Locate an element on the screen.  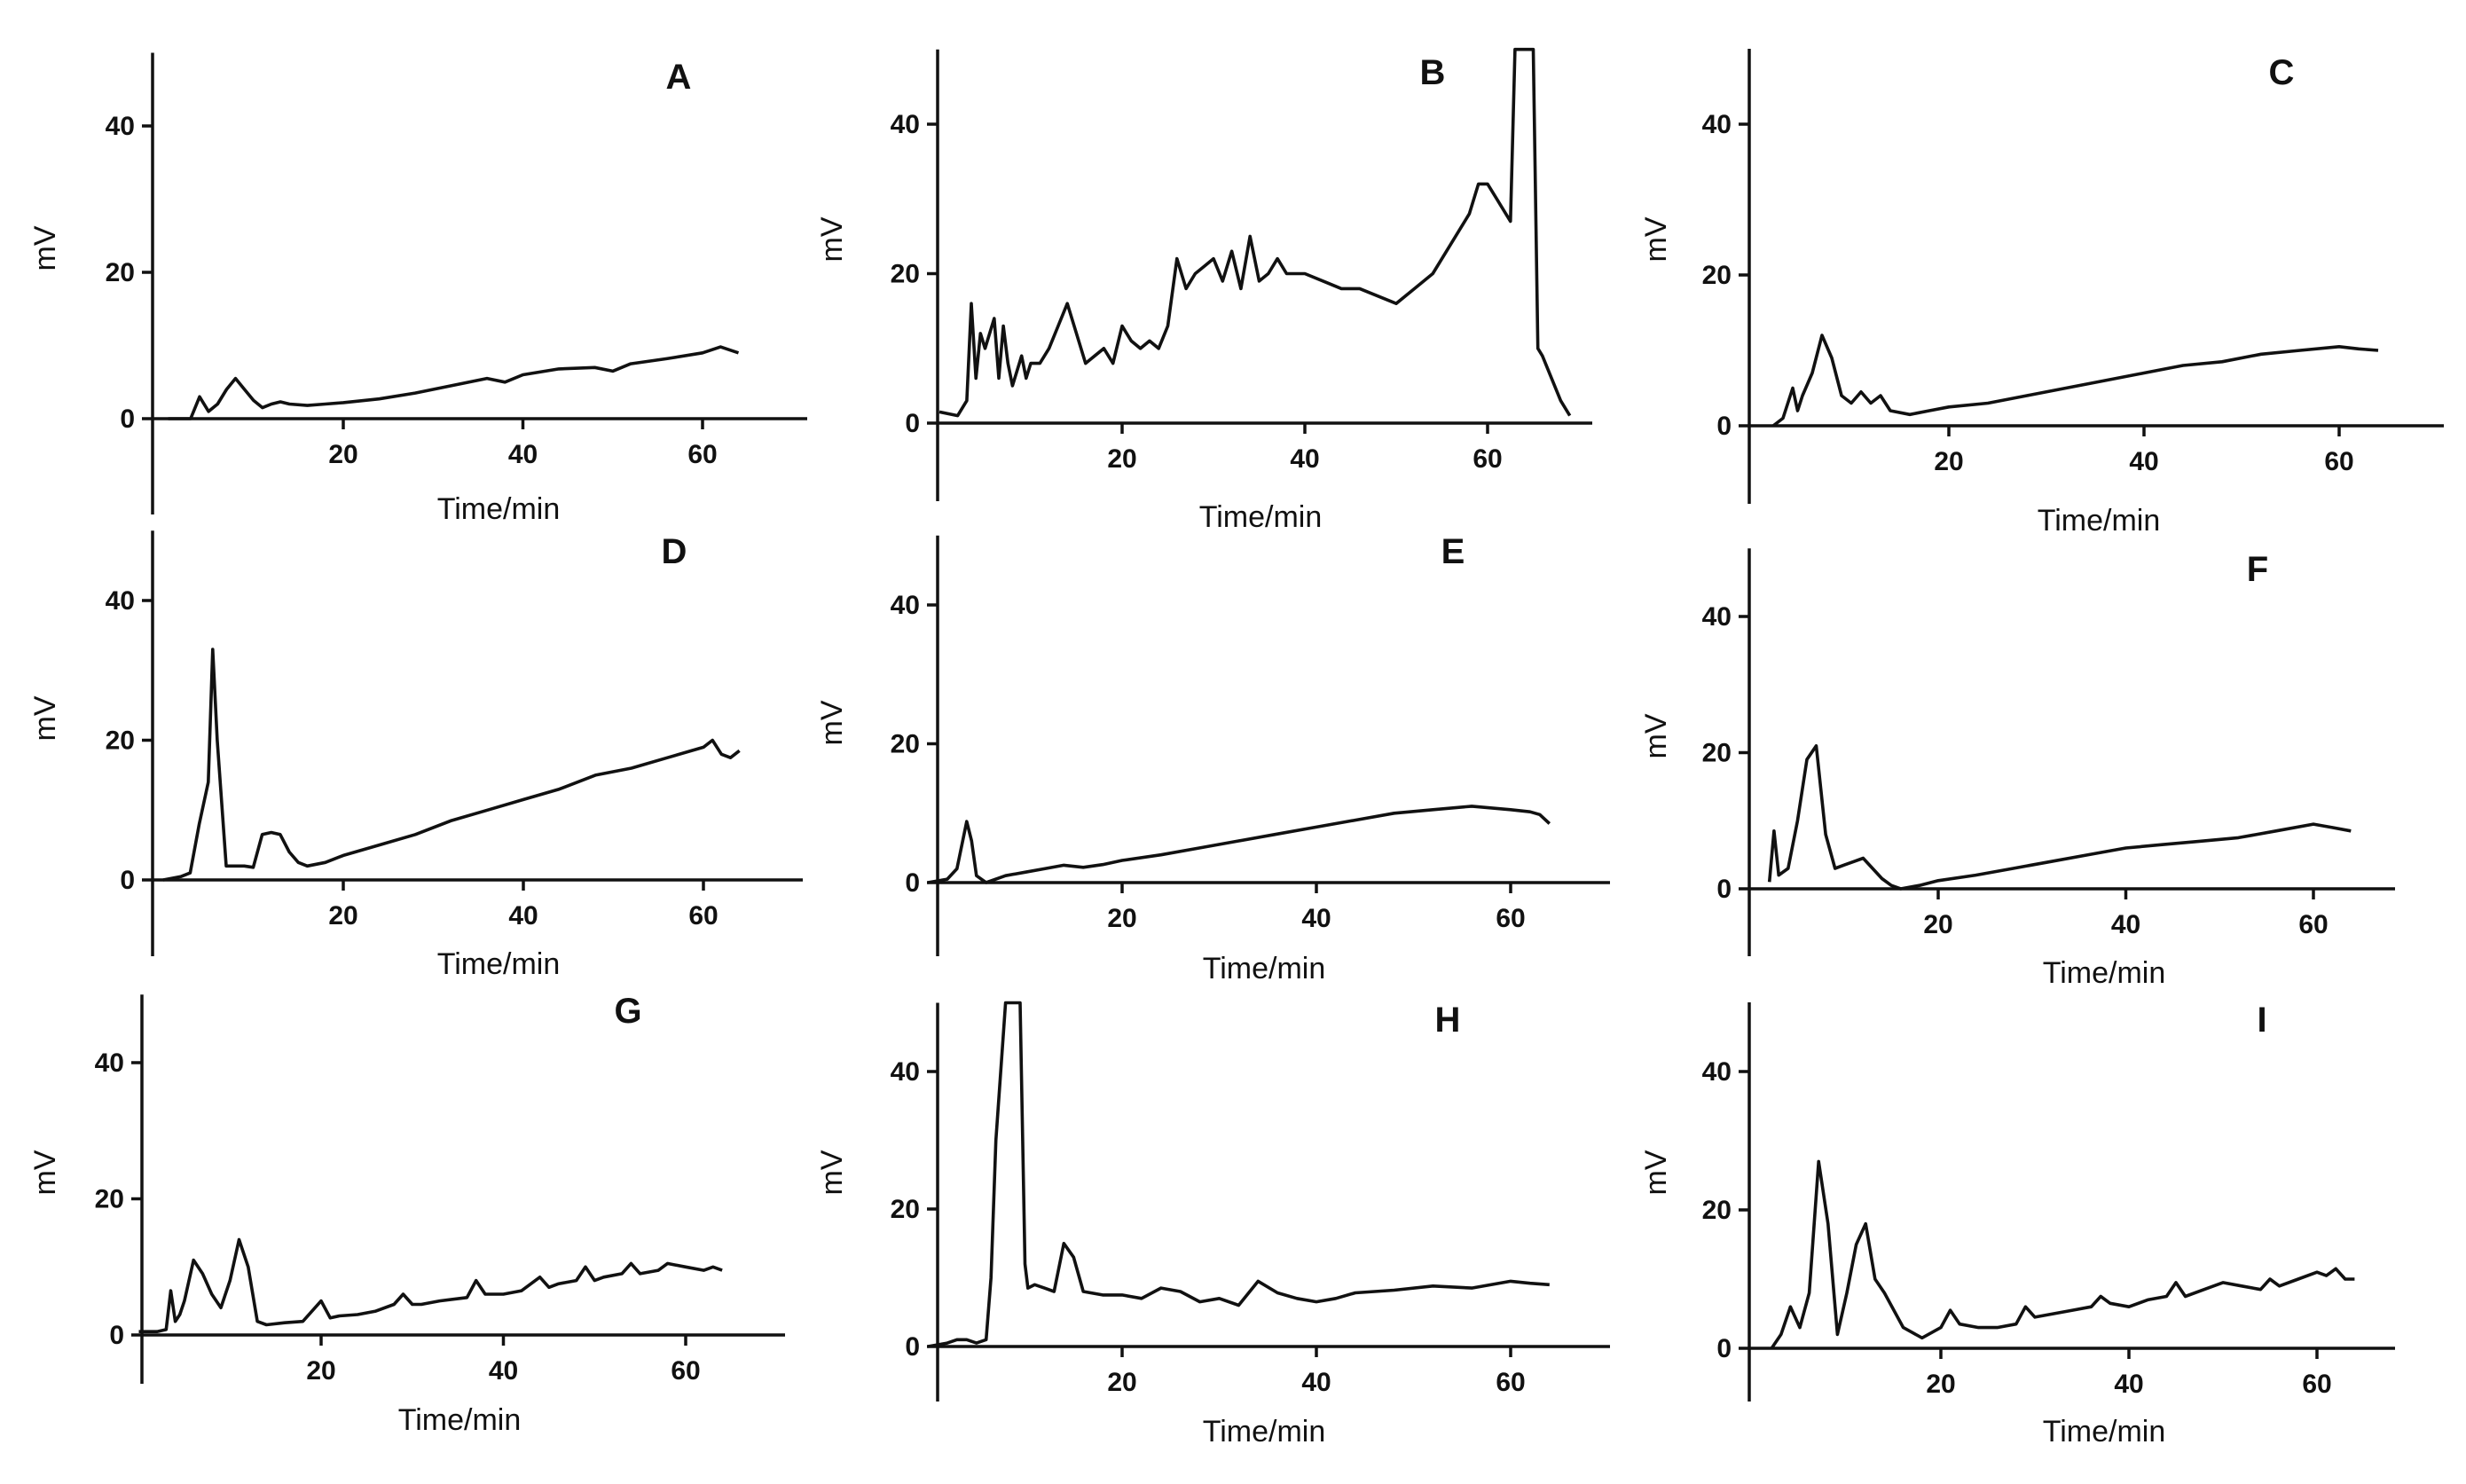
panel-letter: H is located at coordinates (1448, 1020).